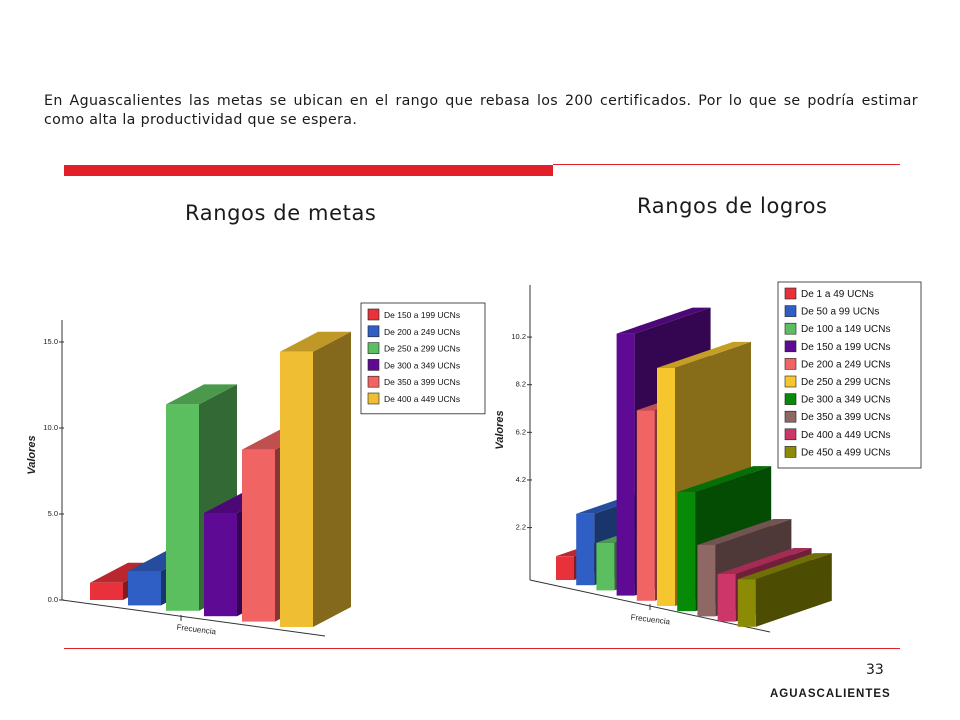 Image resolution: width=960 pixels, height=720 pixels. What do you see at coordinates (830, 694) in the screenshot?
I see `footer-label: AGUASCALIENTES` at bounding box center [830, 694].